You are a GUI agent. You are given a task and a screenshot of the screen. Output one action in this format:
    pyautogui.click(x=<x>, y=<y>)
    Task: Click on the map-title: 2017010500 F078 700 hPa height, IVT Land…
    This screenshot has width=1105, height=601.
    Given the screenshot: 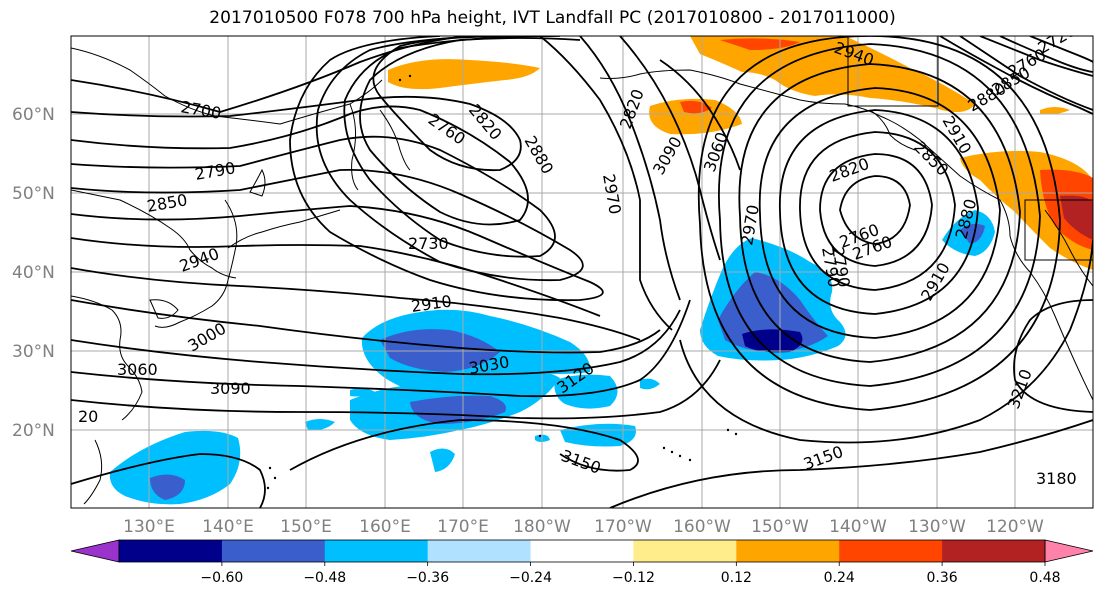 What is the action you would take?
    pyautogui.click(x=552, y=18)
    